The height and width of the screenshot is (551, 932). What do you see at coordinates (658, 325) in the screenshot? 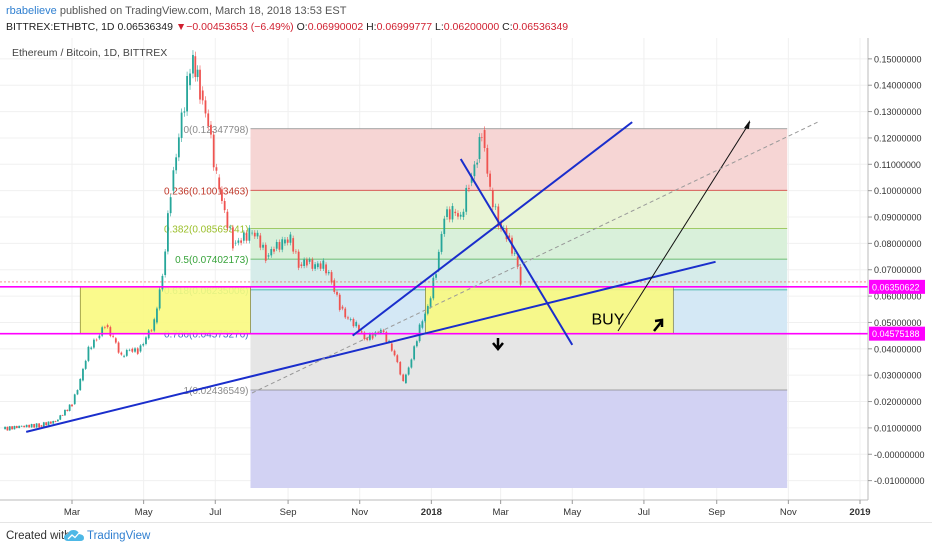
I see `up-arrow-icon` at bounding box center [658, 325].